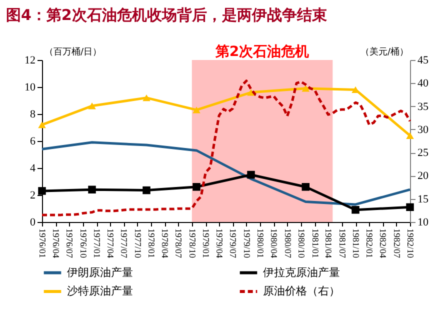 The image size is (447, 323). I want to click on y2-tick-label: 25, so click(423, 153).